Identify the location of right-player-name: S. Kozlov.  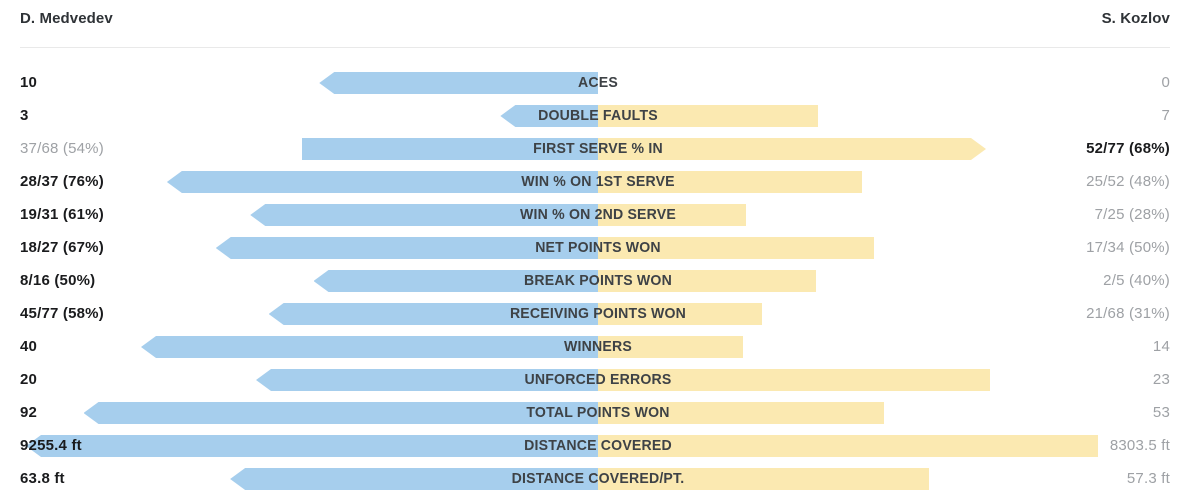
(1135, 18).